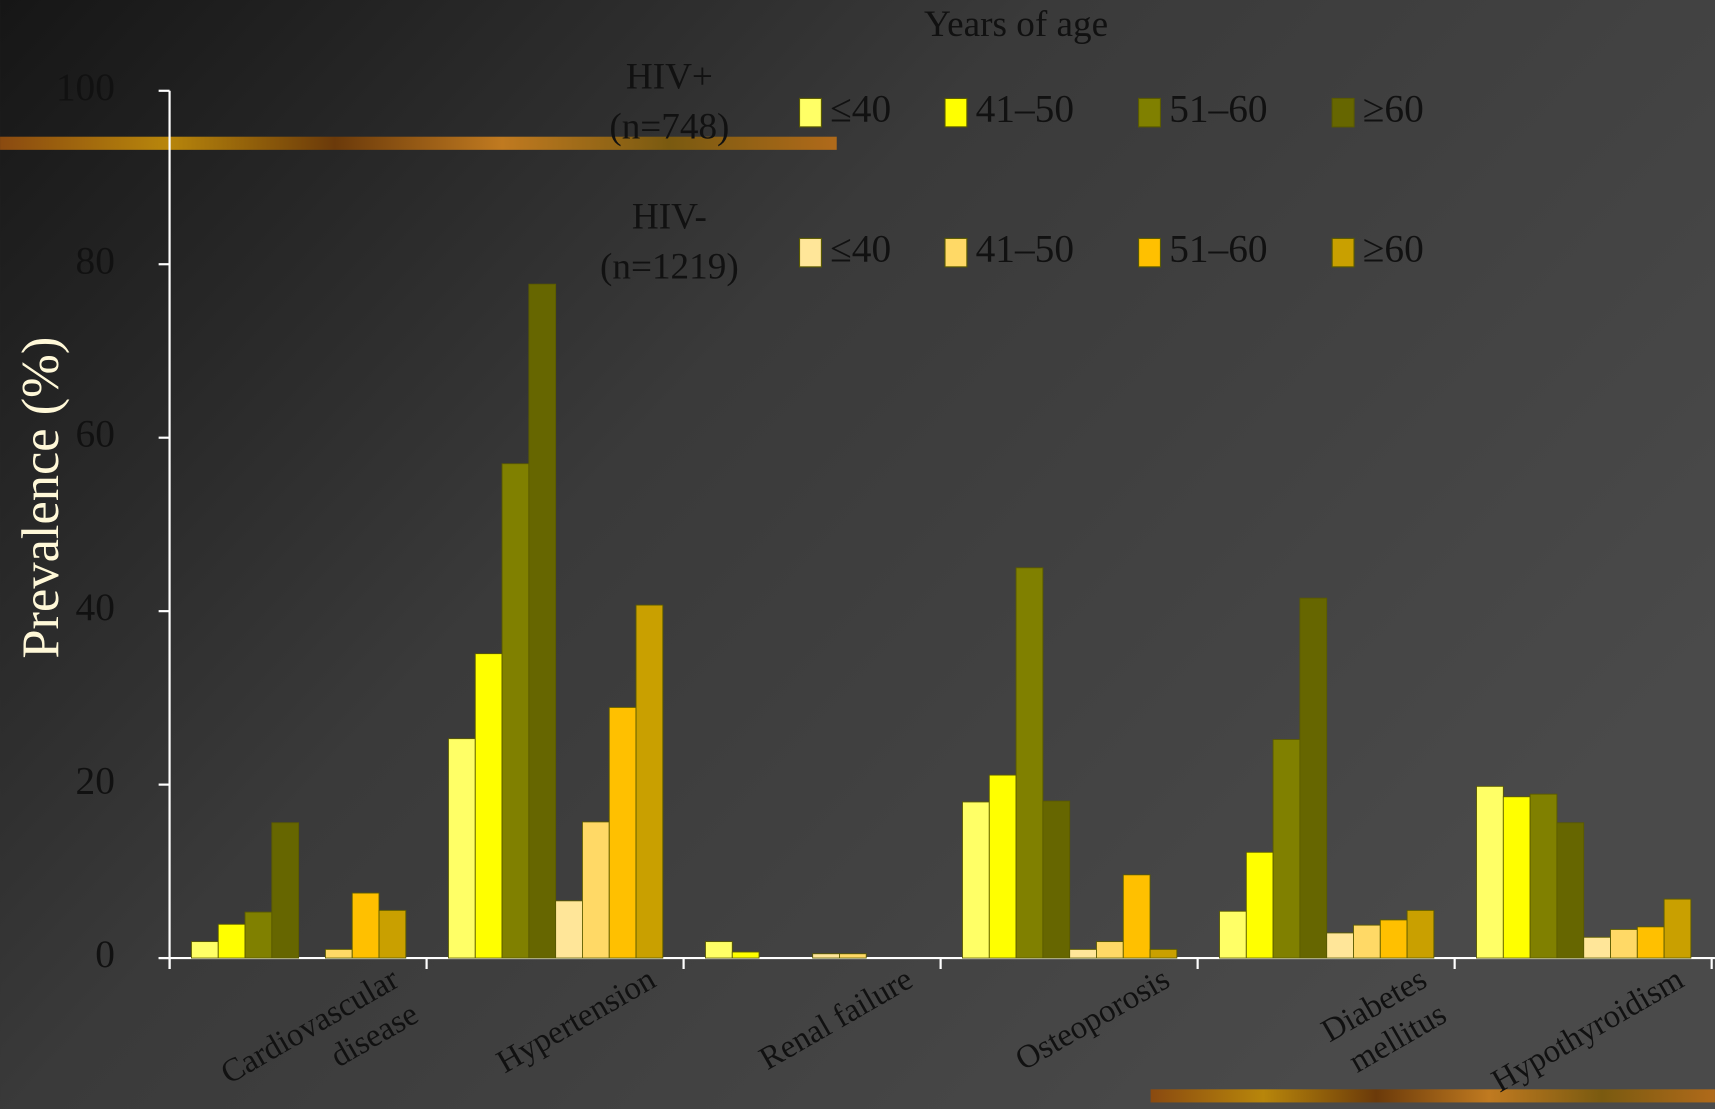 This screenshot has width=1715, height=1109. What do you see at coordinates (669, 76) in the screenshot?
I see `legend-group-label: HIV+` at bounding box center [669, 76].